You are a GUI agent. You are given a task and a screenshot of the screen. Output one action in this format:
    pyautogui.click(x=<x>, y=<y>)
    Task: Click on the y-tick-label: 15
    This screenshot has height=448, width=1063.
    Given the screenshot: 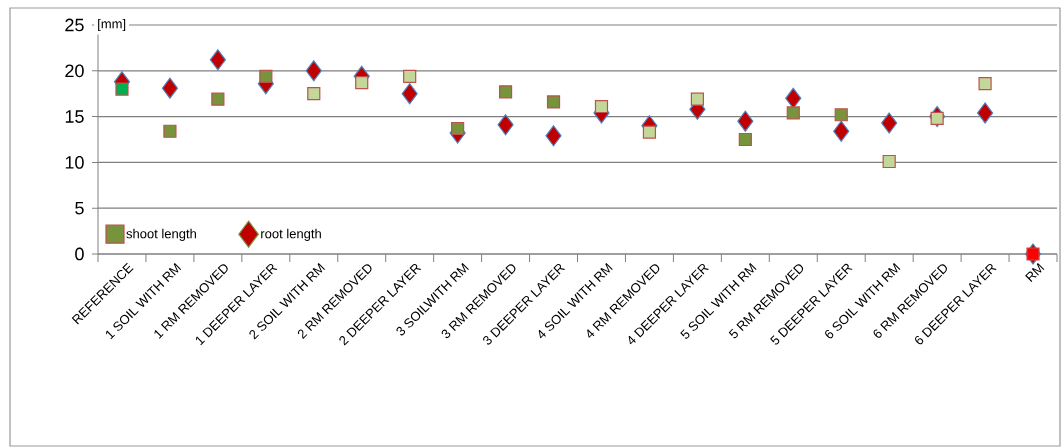 What is the action you would take?
    pyautogui.click(x=74, y=116)
    